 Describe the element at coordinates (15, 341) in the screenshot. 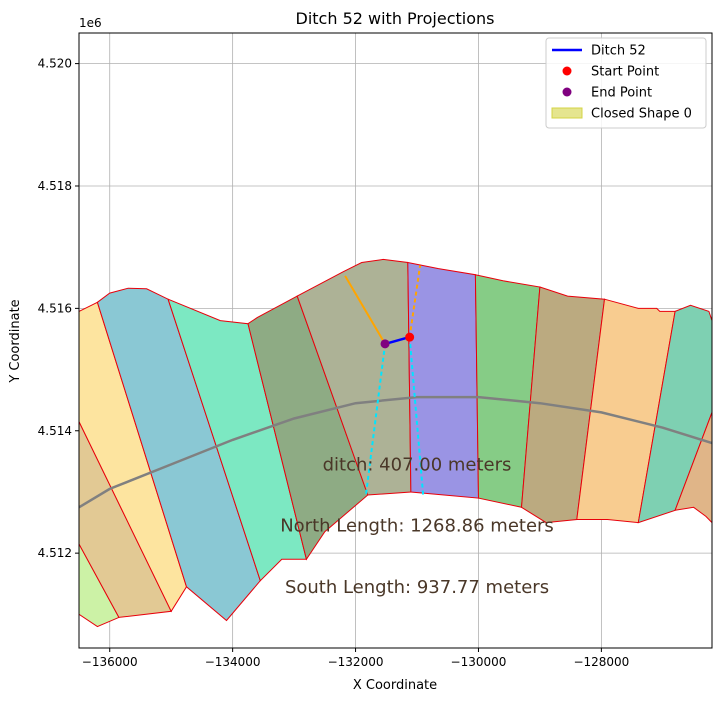

I see `y-axis-label: Y Coordinate` at that location.